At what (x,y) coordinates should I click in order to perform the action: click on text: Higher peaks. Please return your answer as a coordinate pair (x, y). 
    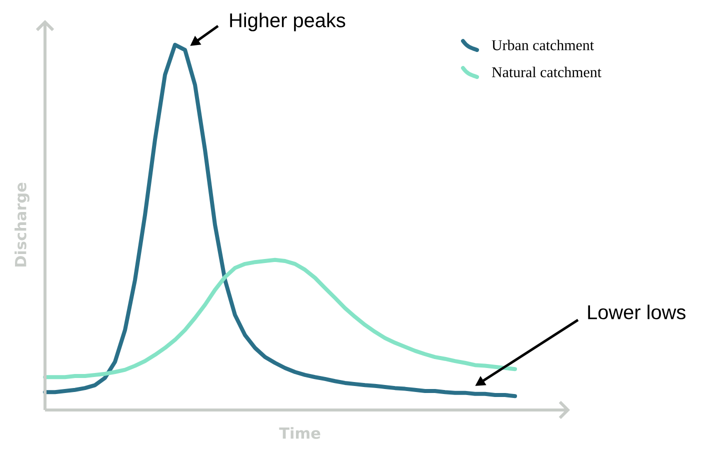
    Looking at the image, I should click on (288, 22).